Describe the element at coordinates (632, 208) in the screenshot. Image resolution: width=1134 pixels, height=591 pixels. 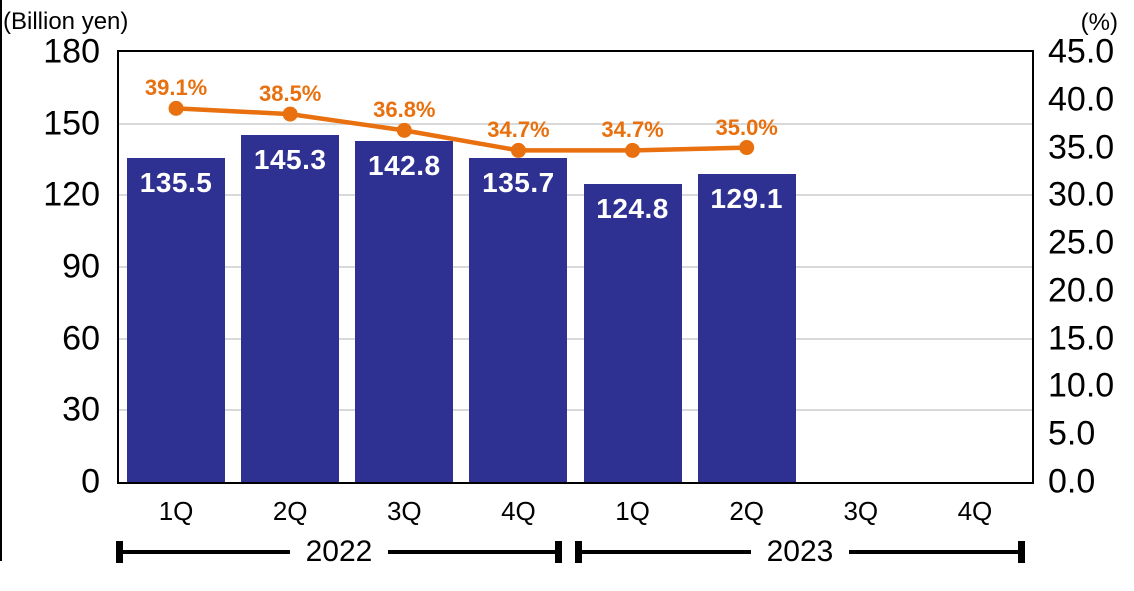
I see `bar-value-label: 124.8` at that location.